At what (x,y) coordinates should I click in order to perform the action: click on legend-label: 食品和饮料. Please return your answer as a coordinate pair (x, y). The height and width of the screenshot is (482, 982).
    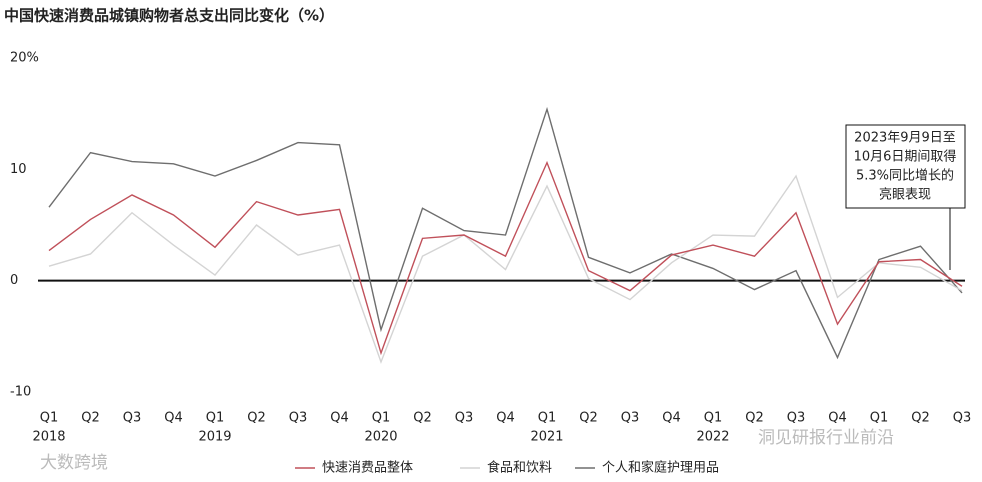
    Looking at the image, I should click on (519, 468).